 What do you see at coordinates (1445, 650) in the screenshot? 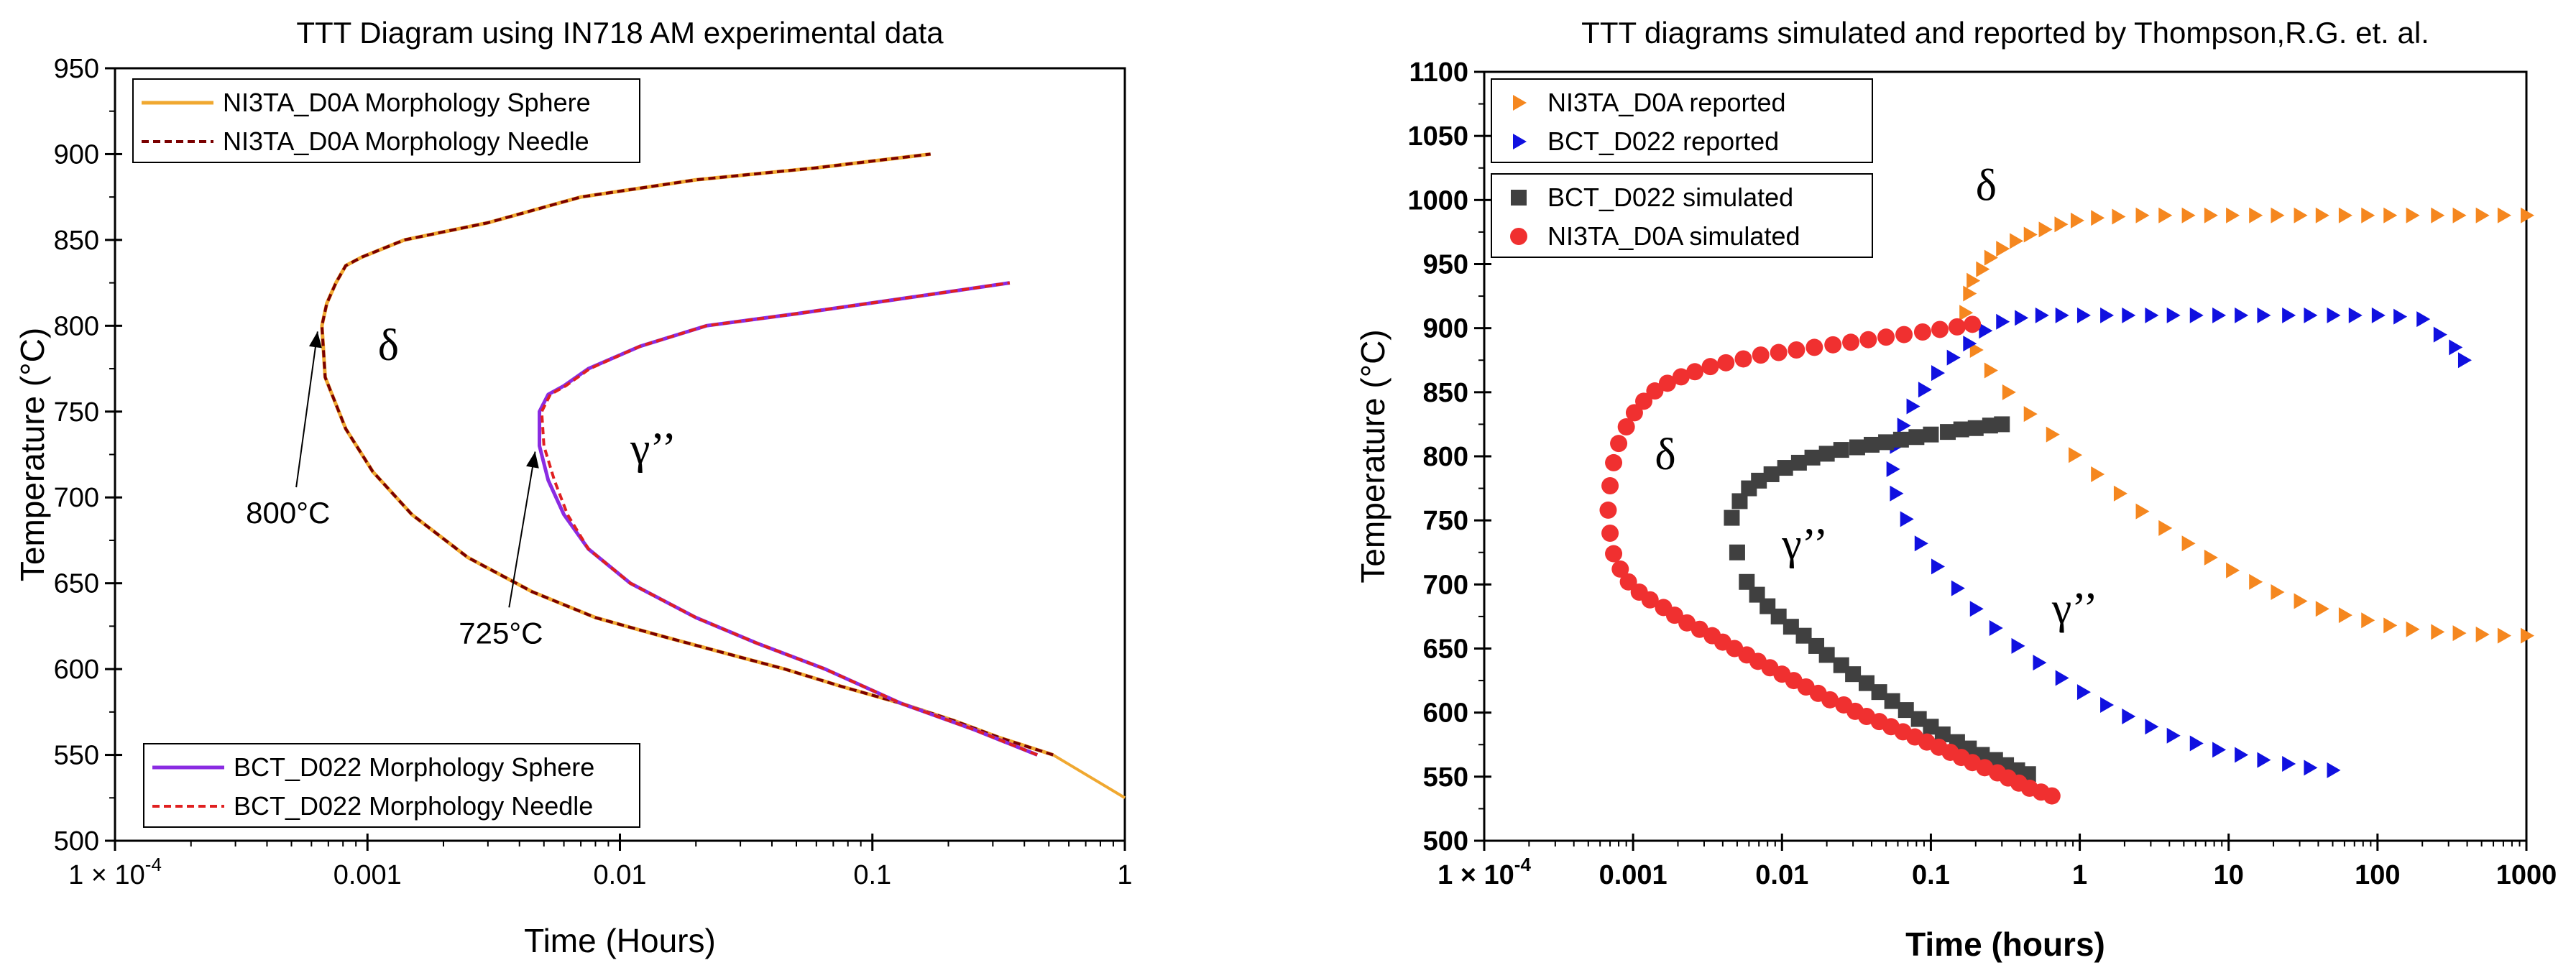
I see `r-ytick-label: 650` at bounding box center [1445, 650].